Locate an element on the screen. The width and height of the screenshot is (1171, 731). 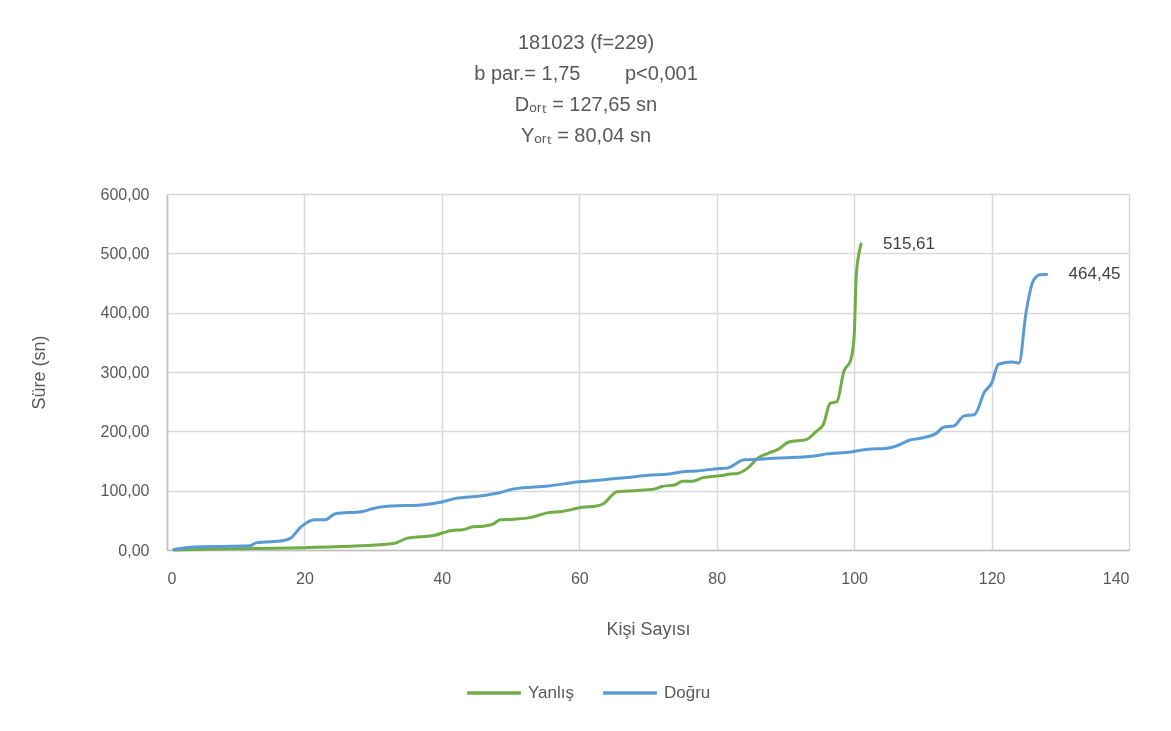
x-tick-label: 60 is located at coordinates (579, 578).